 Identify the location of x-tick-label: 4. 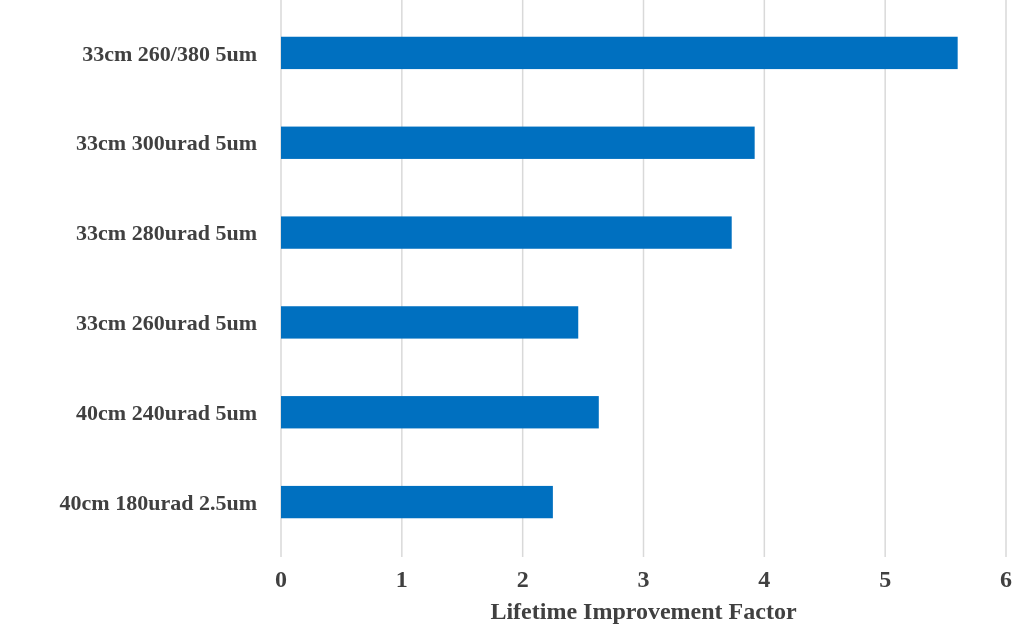
(764, 579).